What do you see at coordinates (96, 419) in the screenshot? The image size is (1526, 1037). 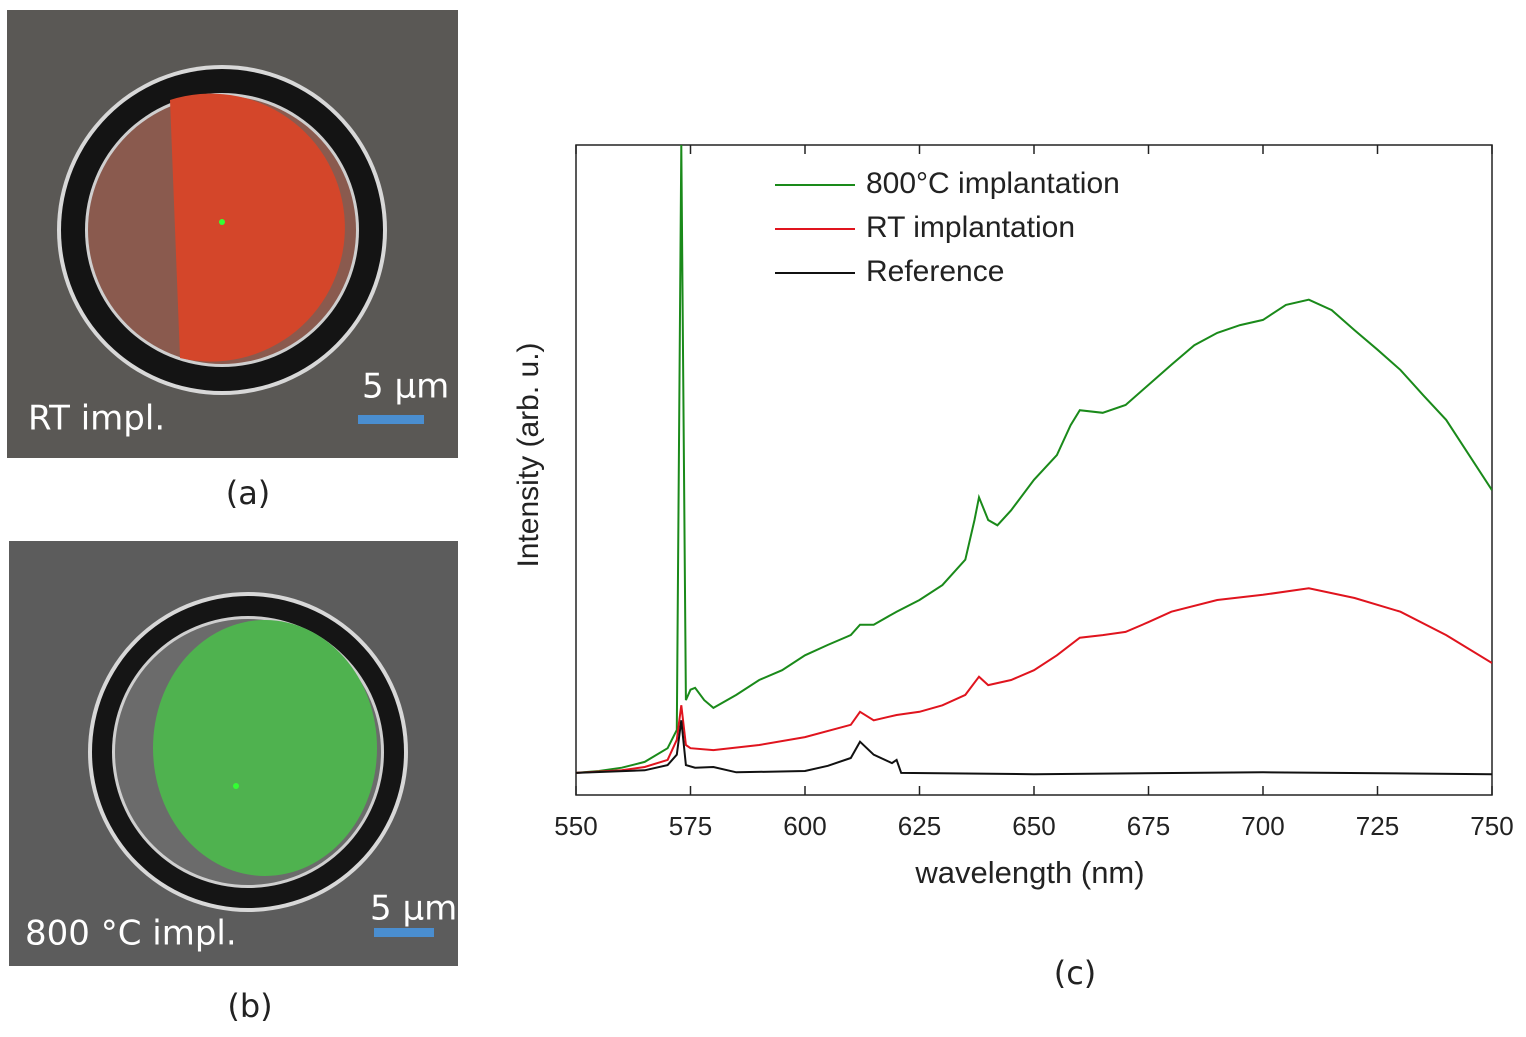 I see `caption: RT impl.` at bounding box center [96, 419].